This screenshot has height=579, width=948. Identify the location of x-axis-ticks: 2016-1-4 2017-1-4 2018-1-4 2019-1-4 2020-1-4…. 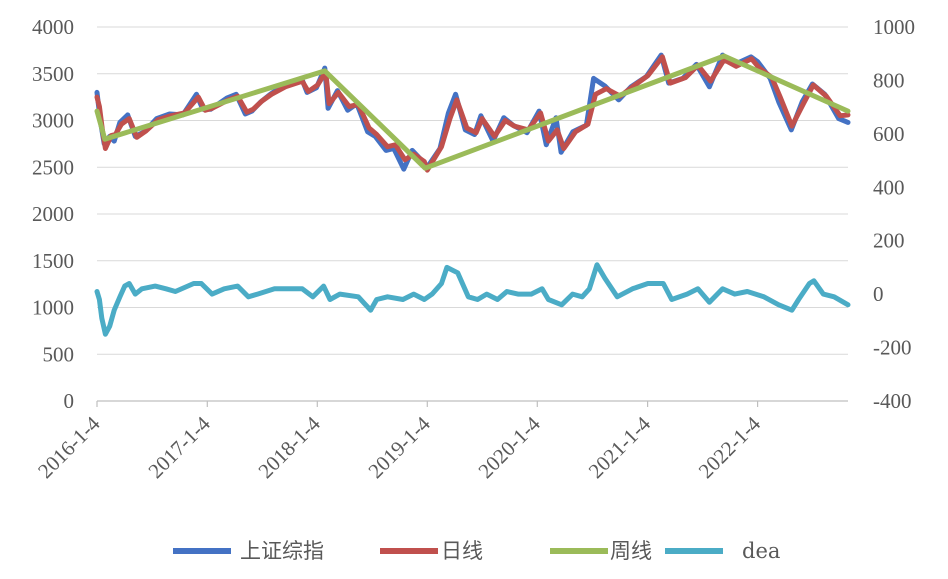
(399, 447).